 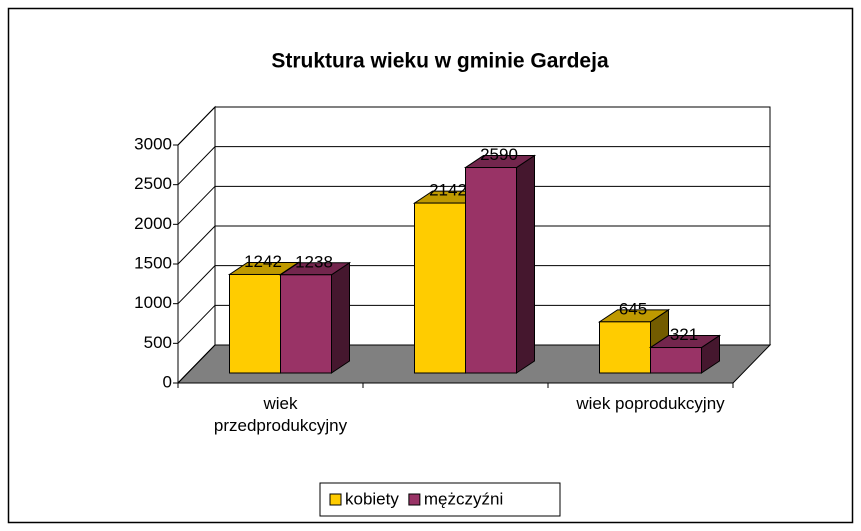 I want to click on data-label: 645, so click(x=633, y=308).